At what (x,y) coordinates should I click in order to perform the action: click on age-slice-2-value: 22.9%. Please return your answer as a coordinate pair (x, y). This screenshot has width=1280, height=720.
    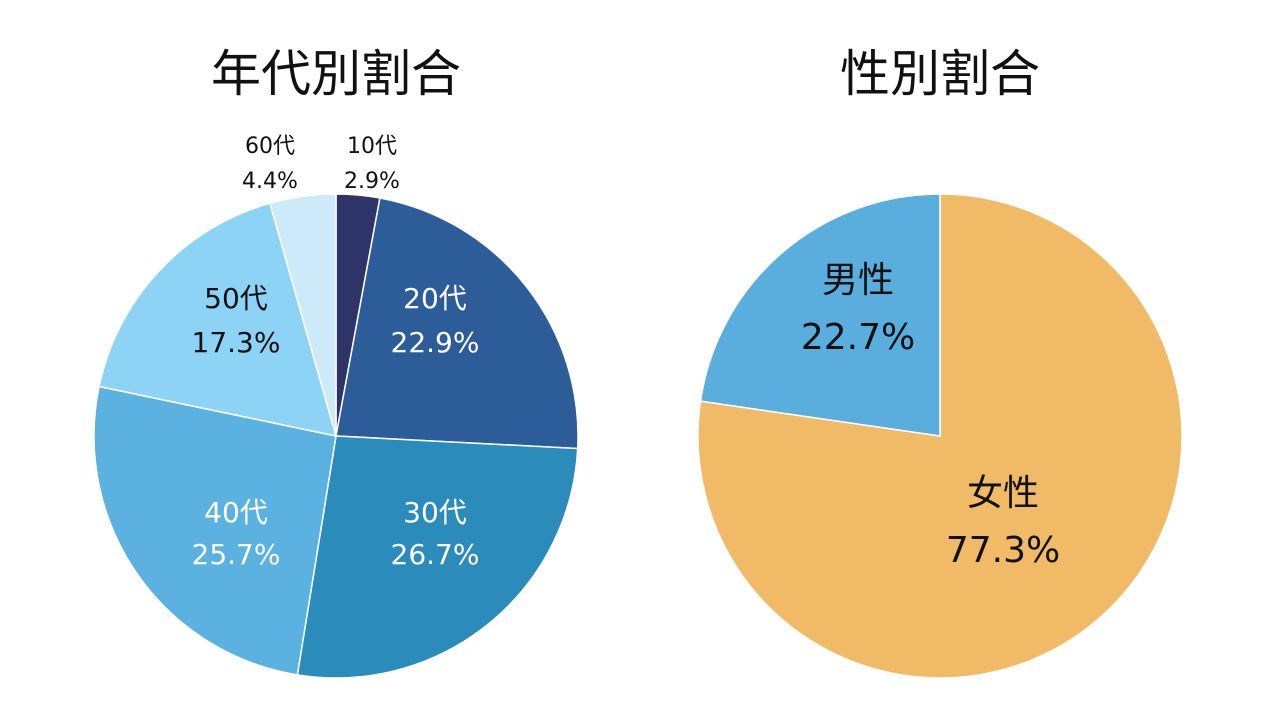
    Looking at the image, I should click on (435, 342).